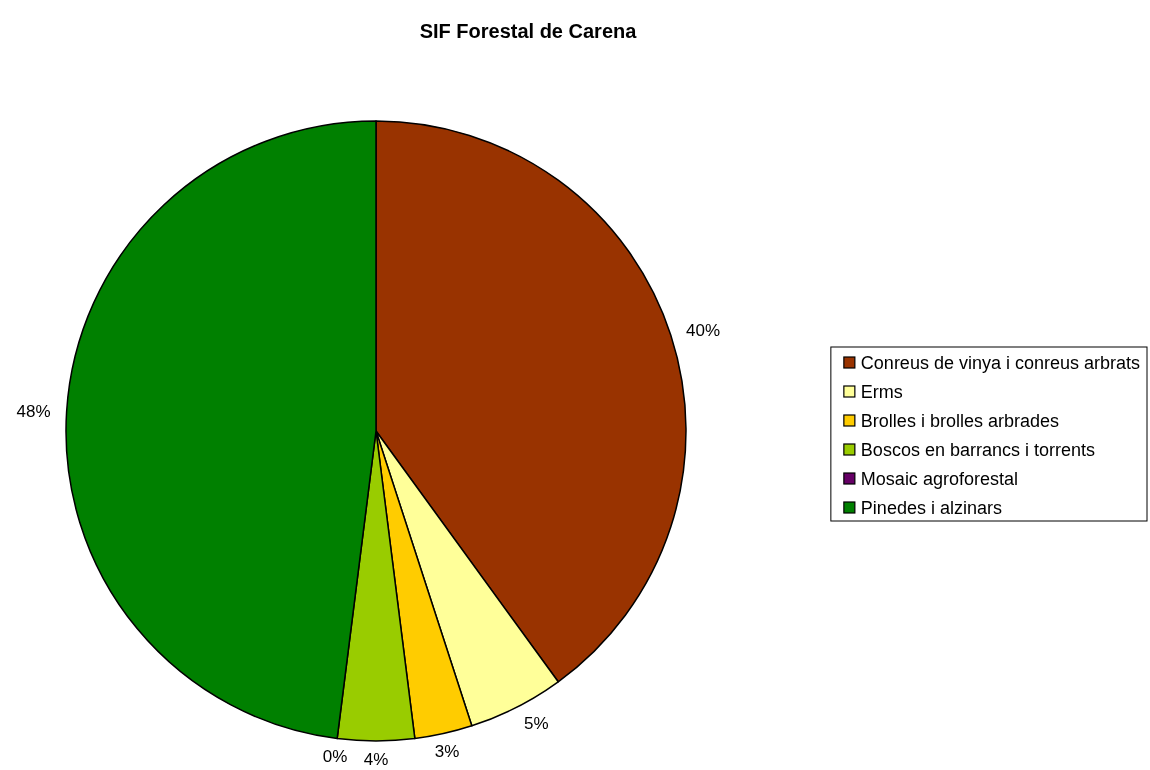  Describe the element at coordinates (881, 392) in the screenshot. I see `legend-label: Erms` at that location.